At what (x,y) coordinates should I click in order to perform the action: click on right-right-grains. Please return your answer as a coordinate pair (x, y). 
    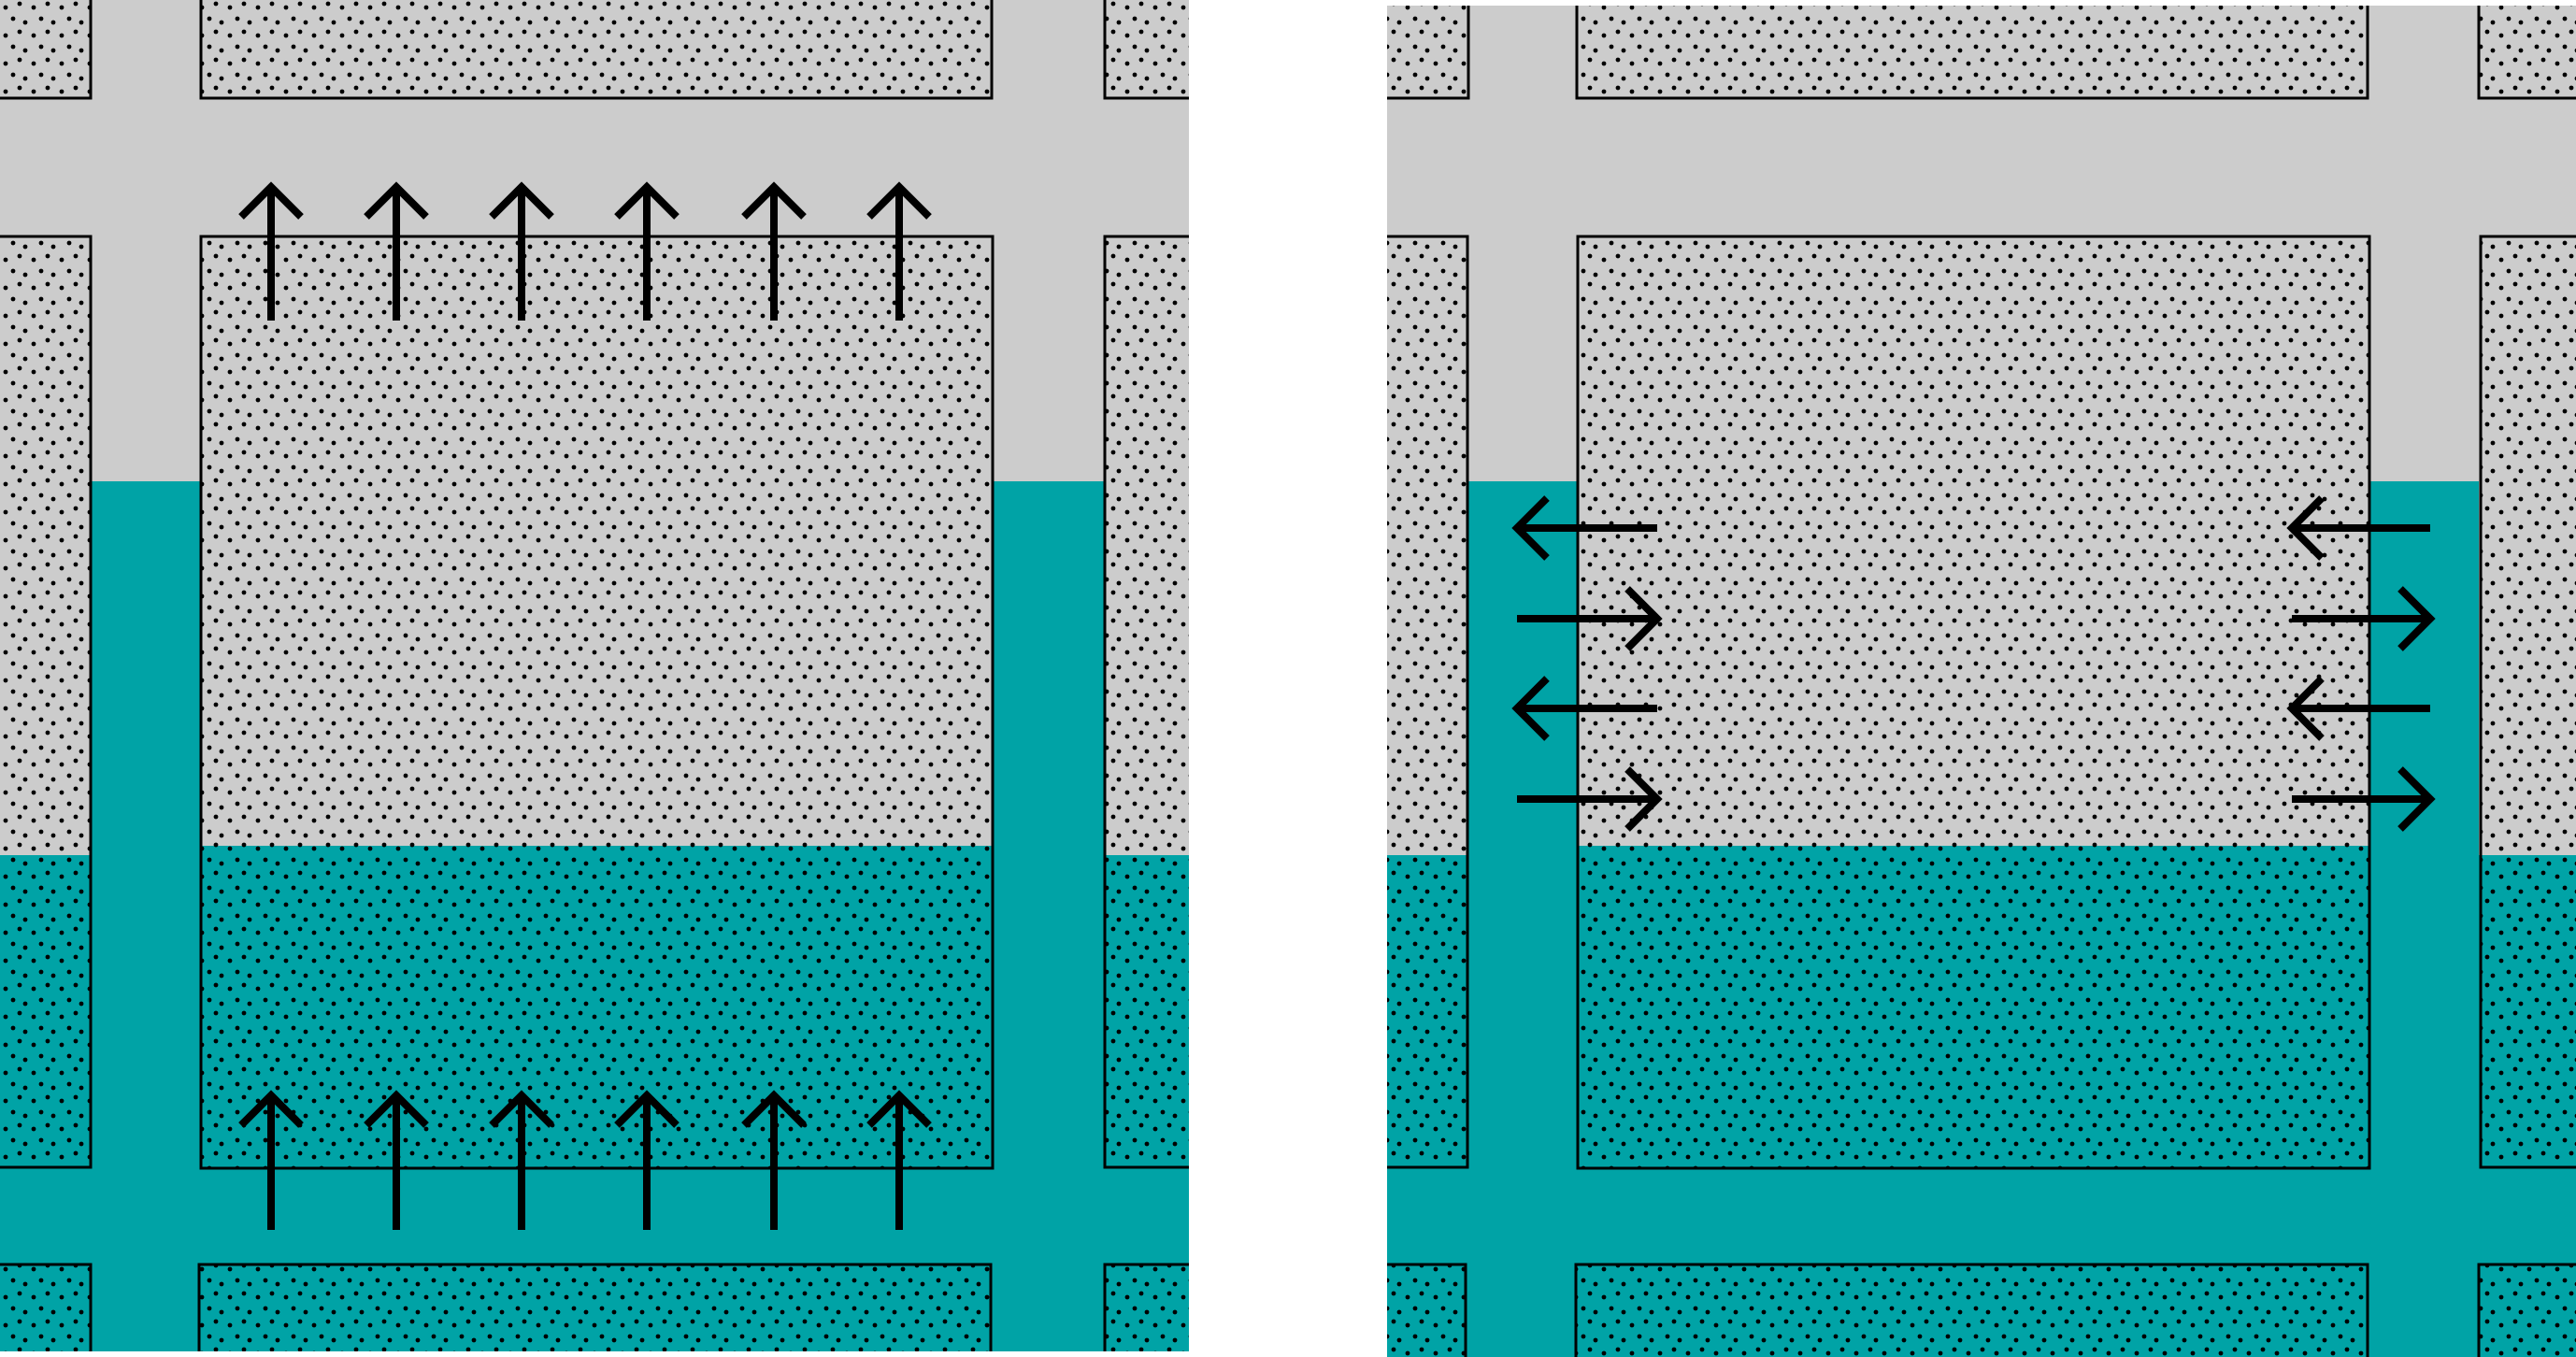
    Looking at the image, I should click on (2526, 681).